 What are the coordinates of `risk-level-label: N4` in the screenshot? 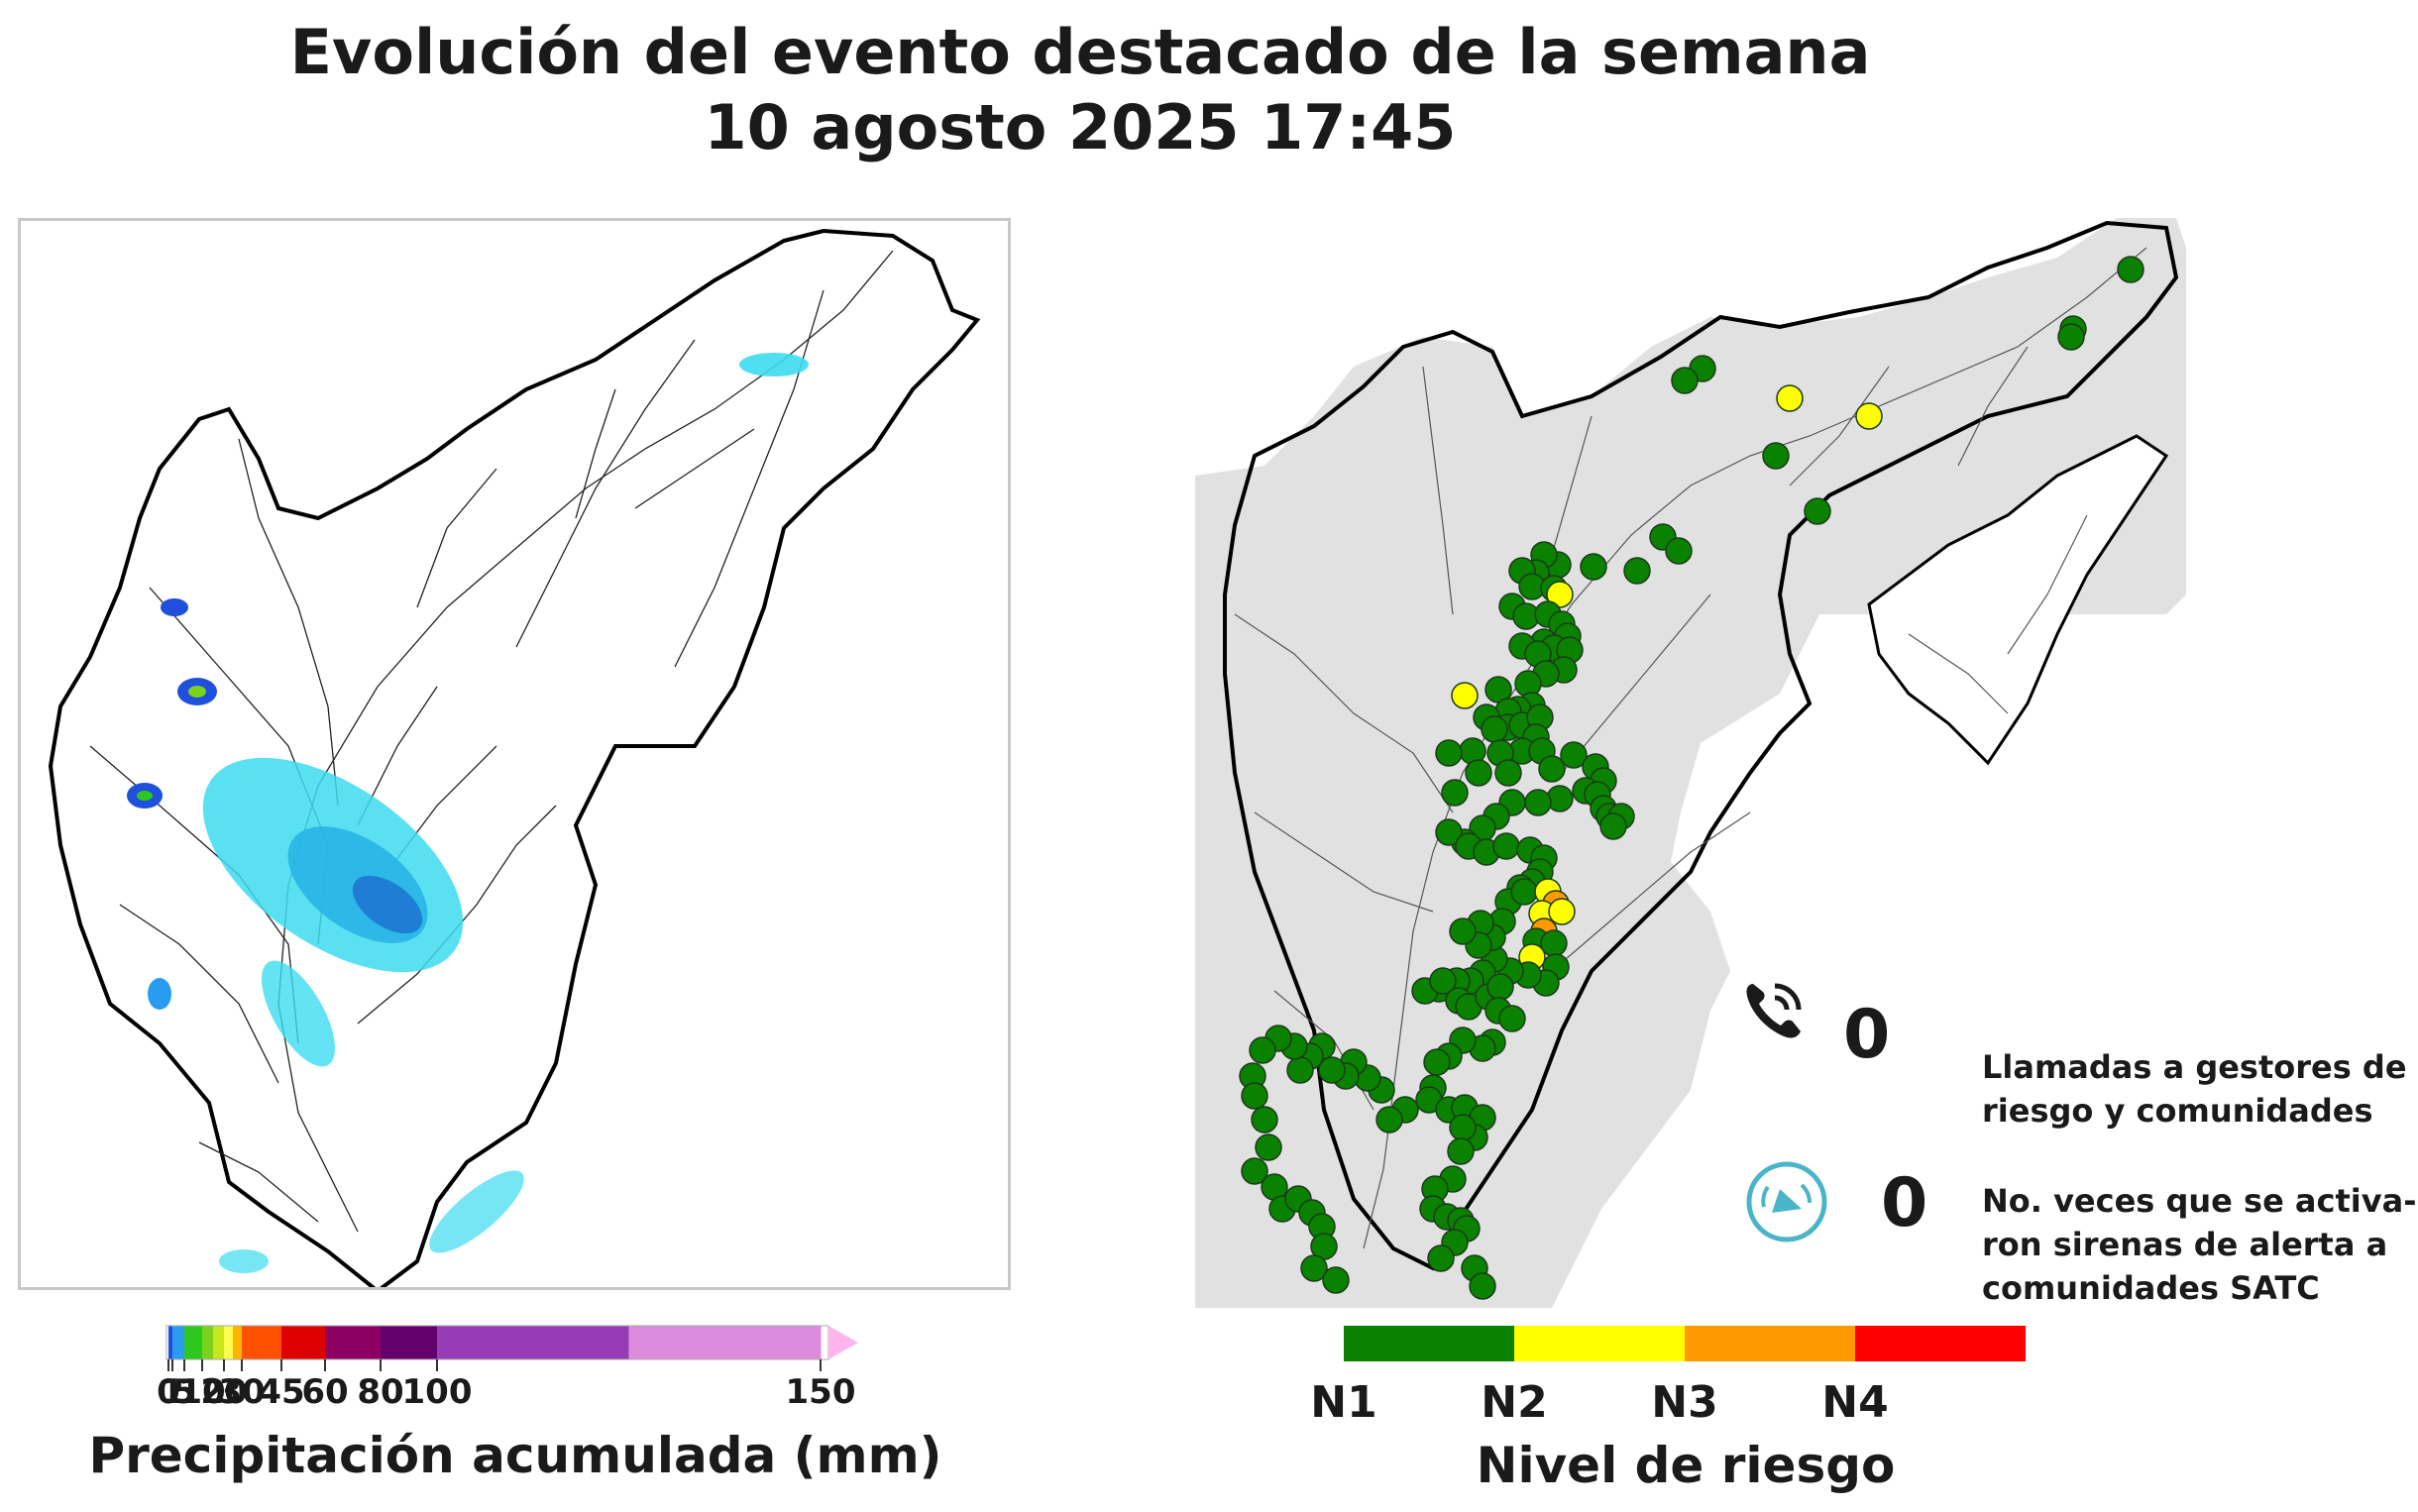 It's located at (1855, 1402).